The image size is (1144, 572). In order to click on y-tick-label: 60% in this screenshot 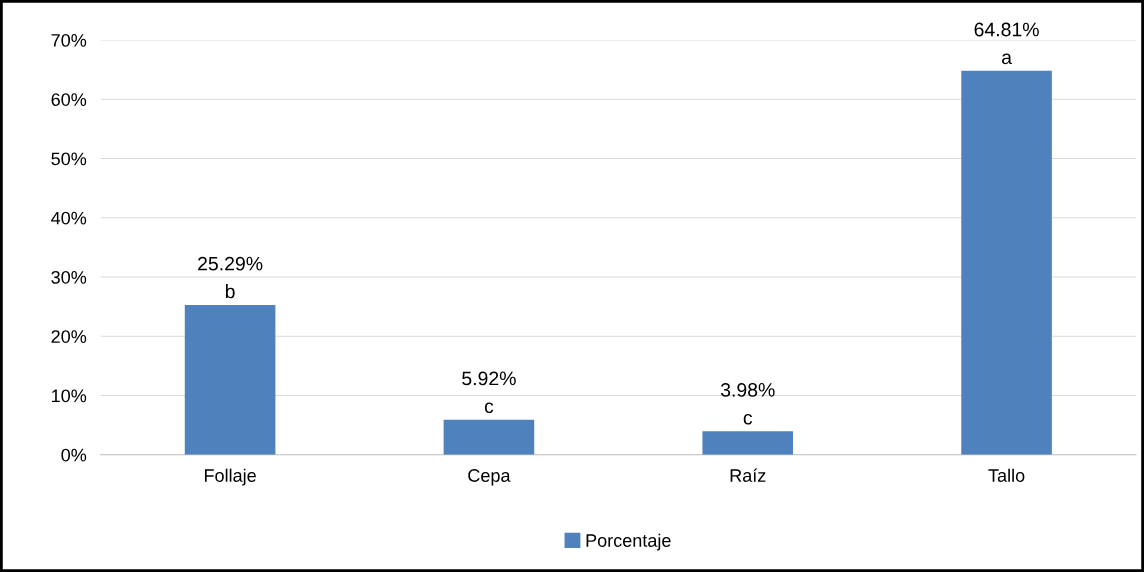, I will do `click(69, 99)`.